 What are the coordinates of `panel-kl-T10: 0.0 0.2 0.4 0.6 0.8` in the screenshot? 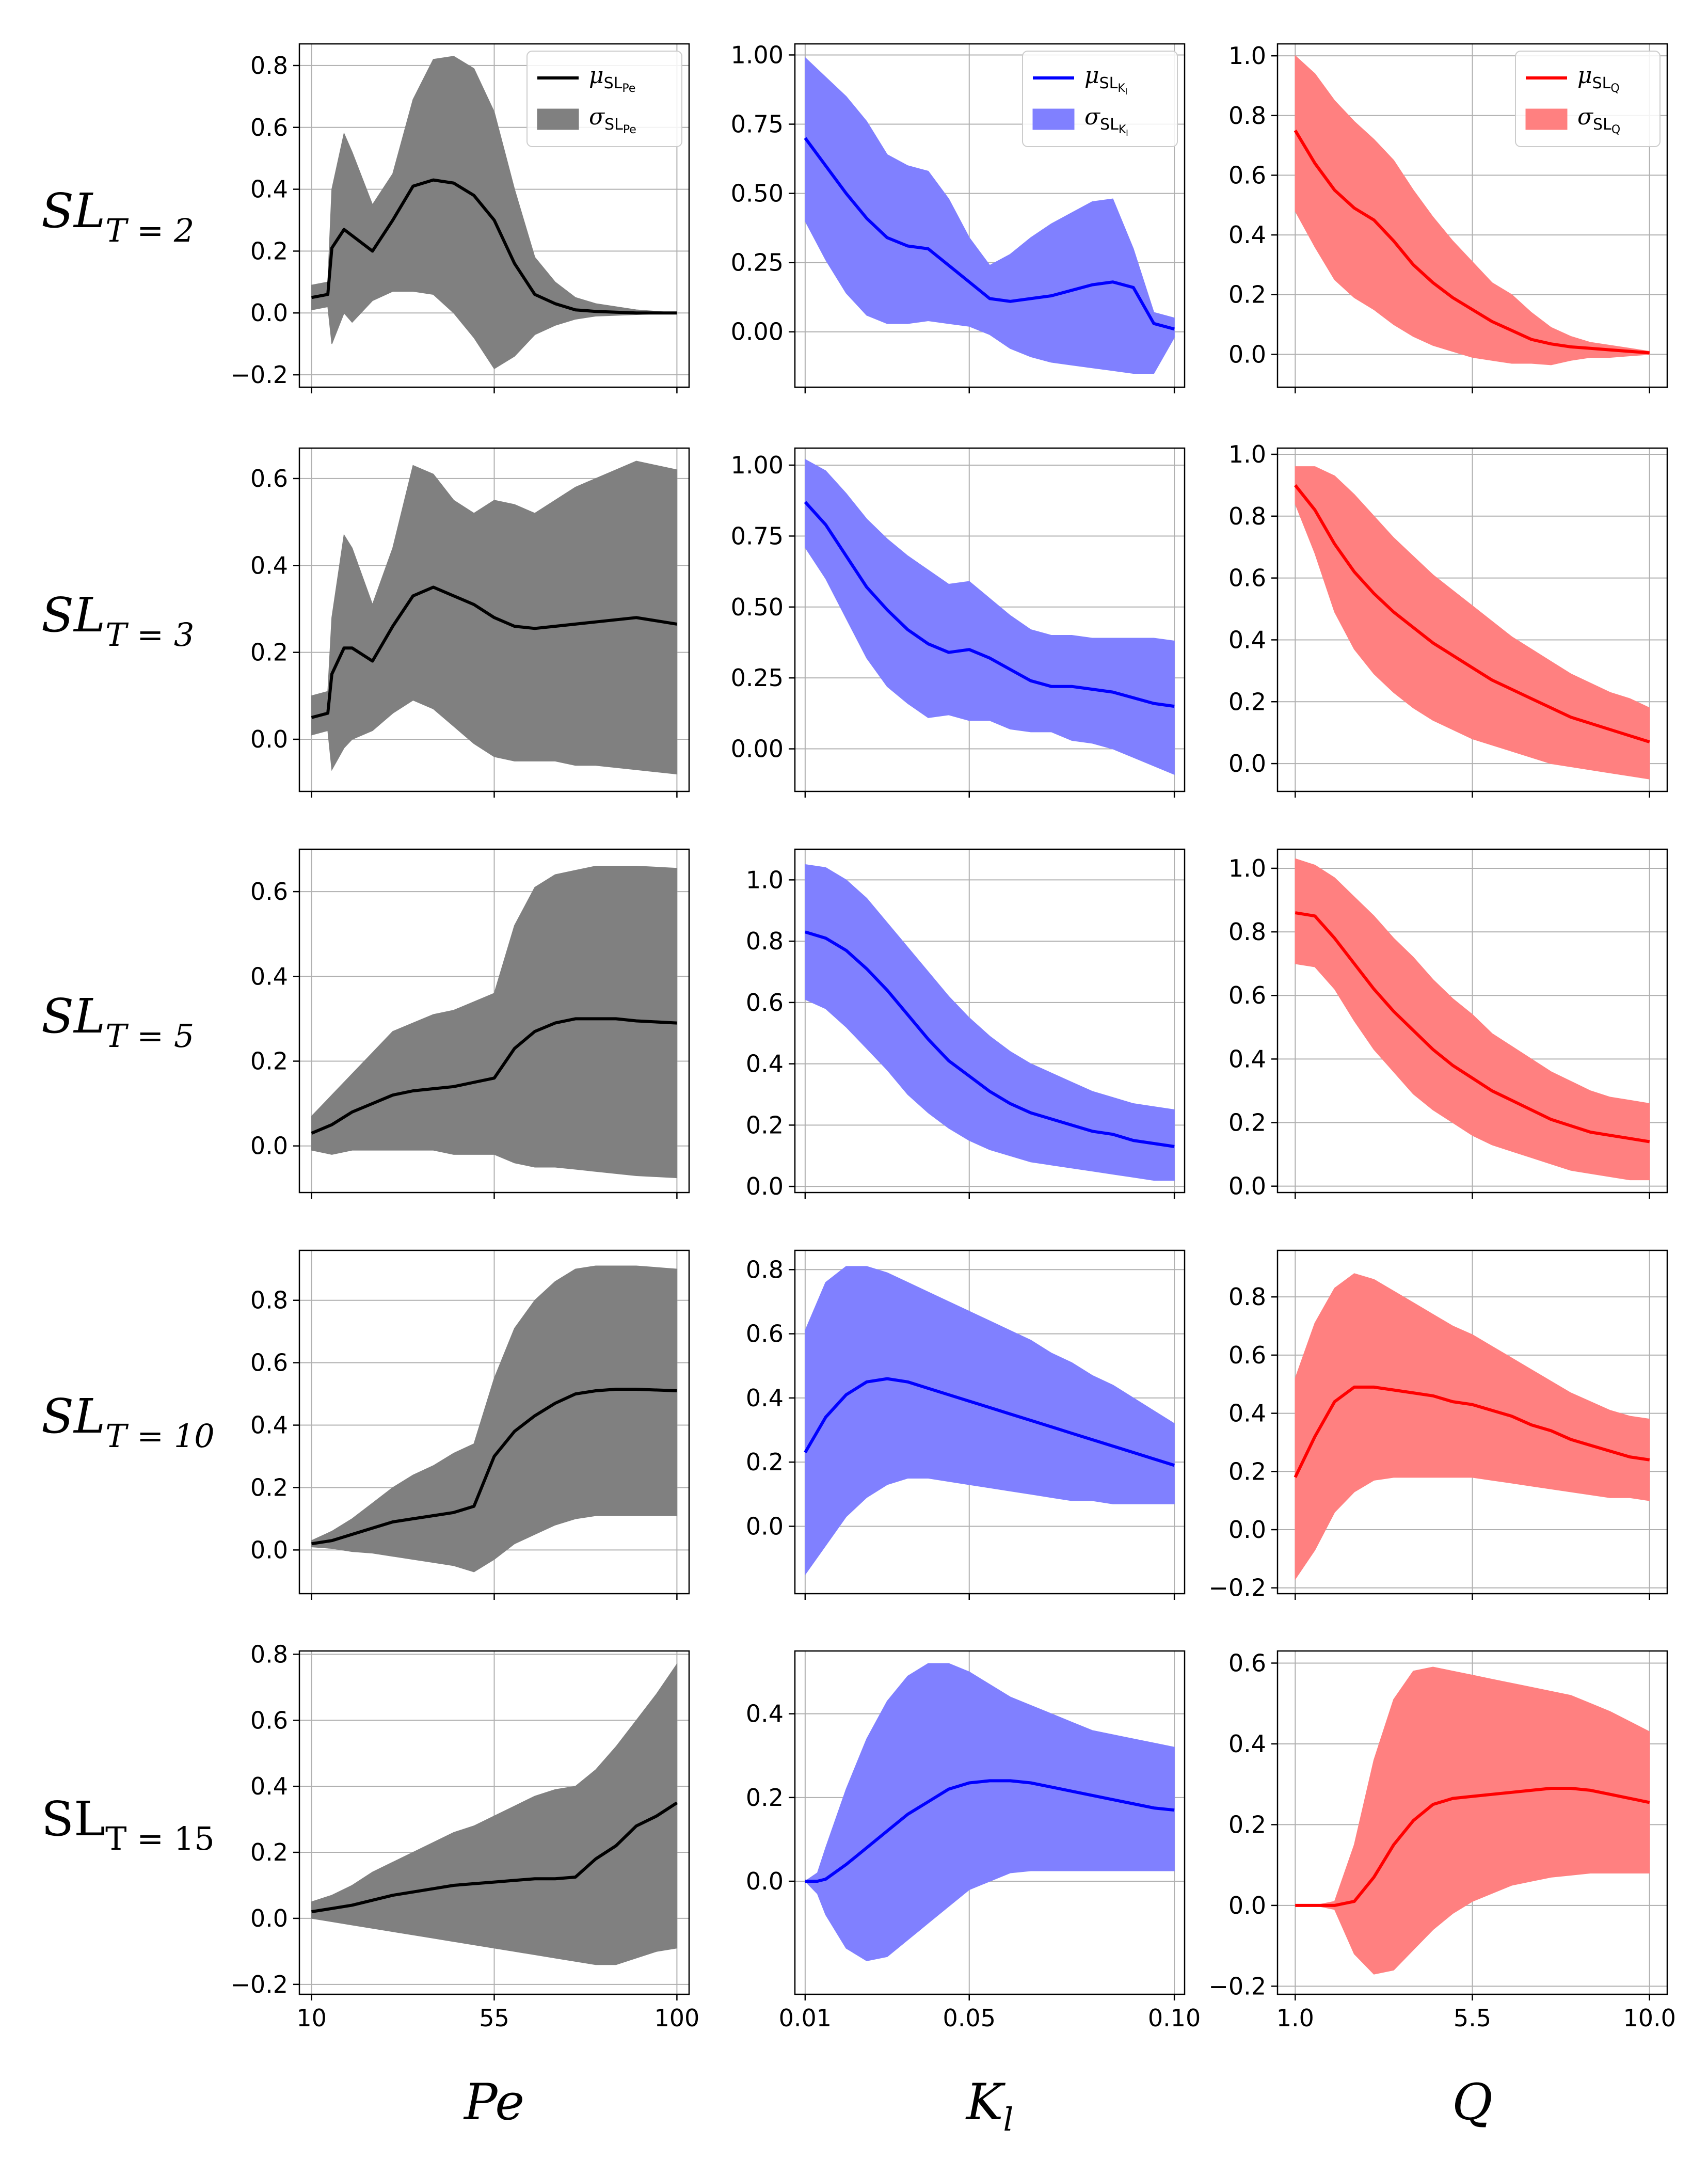 It's located at (966, 1424).